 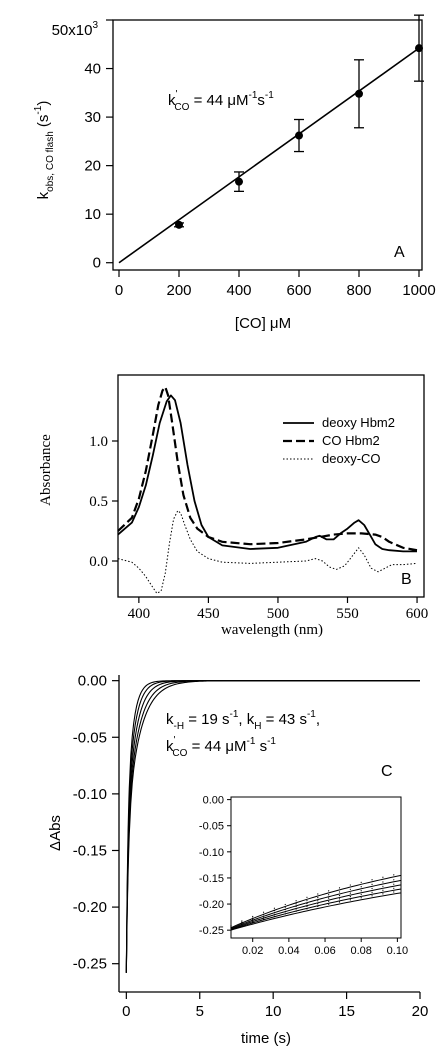 What do you see at coordinates (347, 614) in the screenshot?
I see `panel-b-x-tick-label: 550` at bounding box center [347, 614].